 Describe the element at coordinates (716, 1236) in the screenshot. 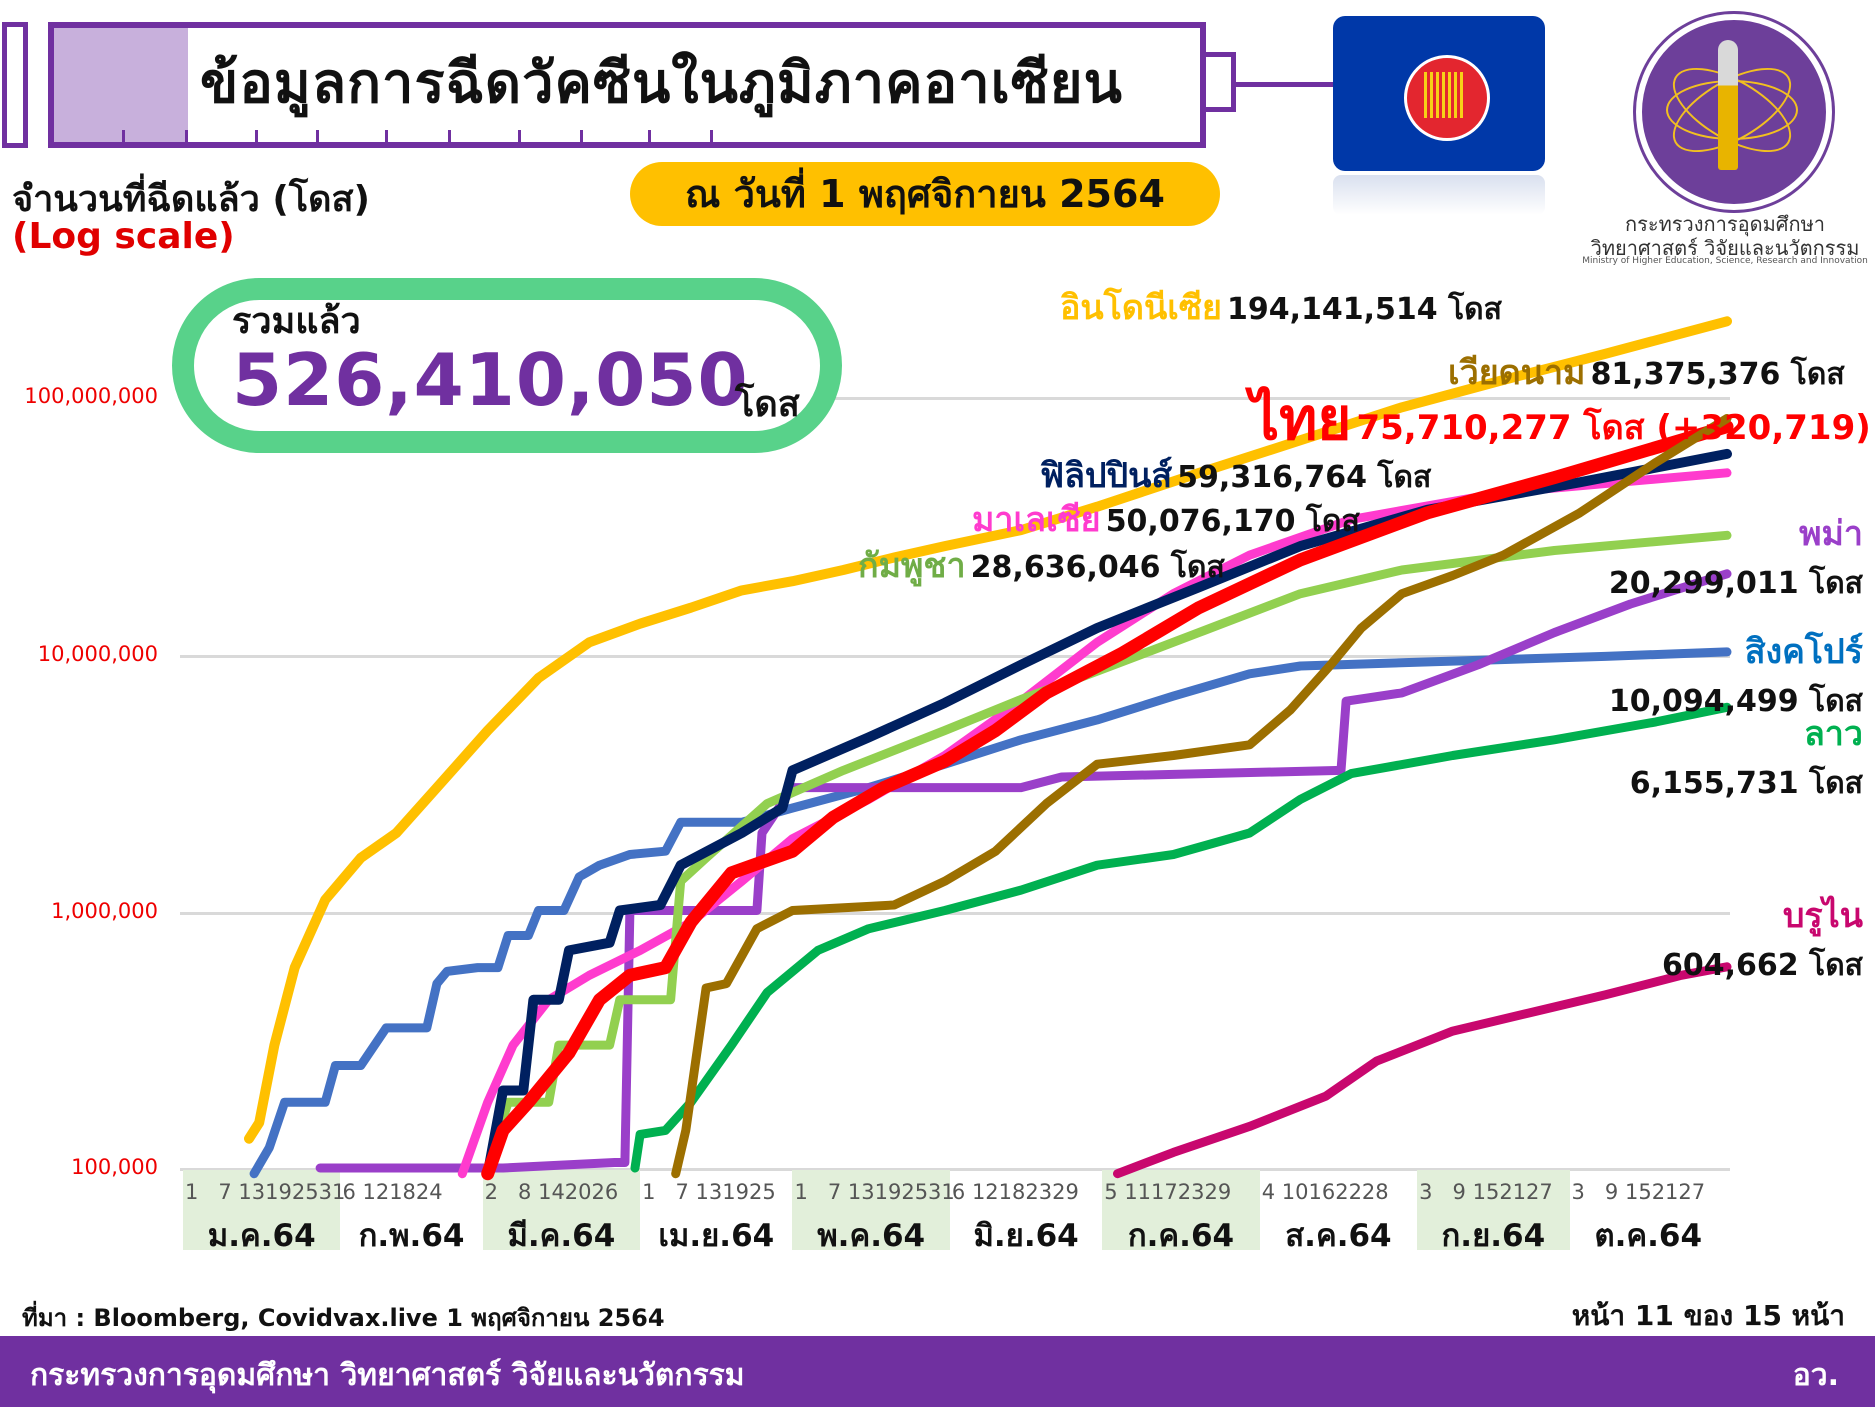

I see `month-label: เม.ย.64` at that location.